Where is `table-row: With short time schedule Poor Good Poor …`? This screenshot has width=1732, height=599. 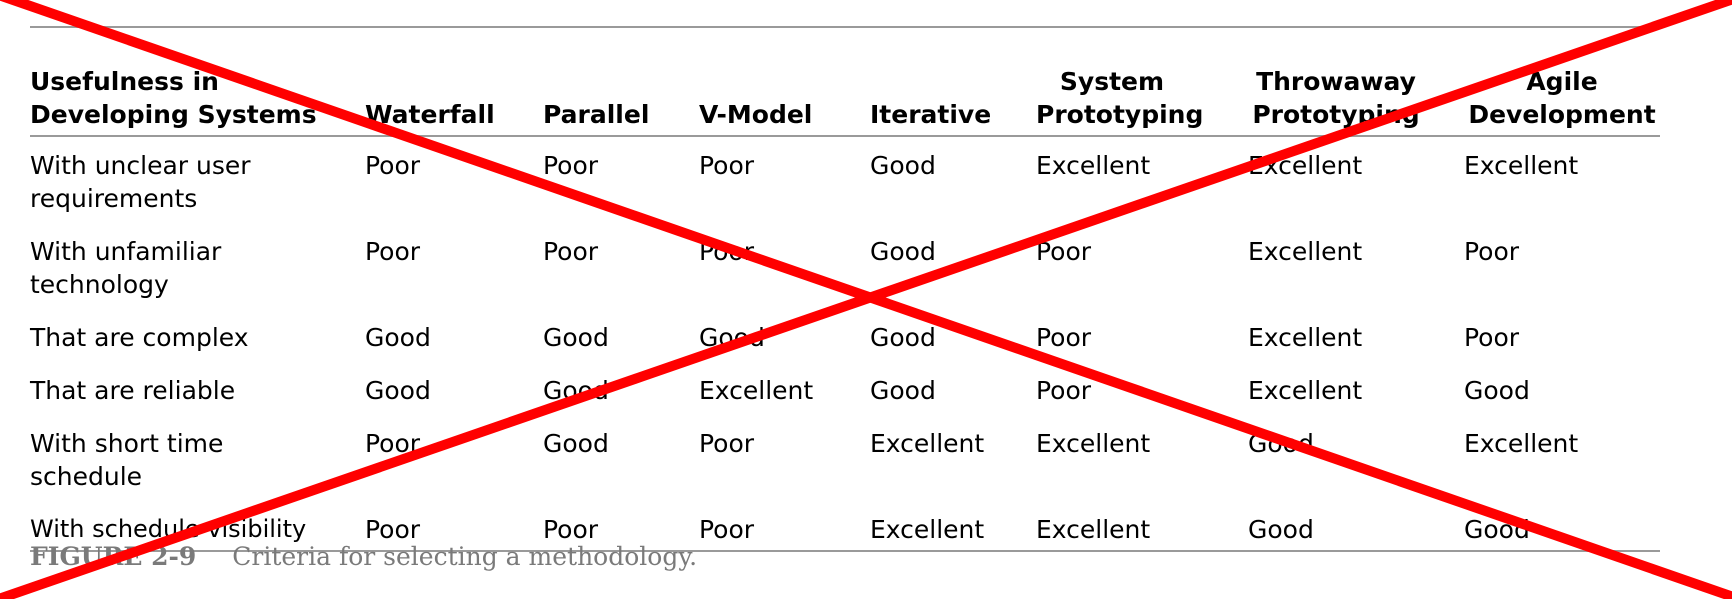 table-row: With short time schedule Poor Good Poor … is located at coordinates (845, 458).